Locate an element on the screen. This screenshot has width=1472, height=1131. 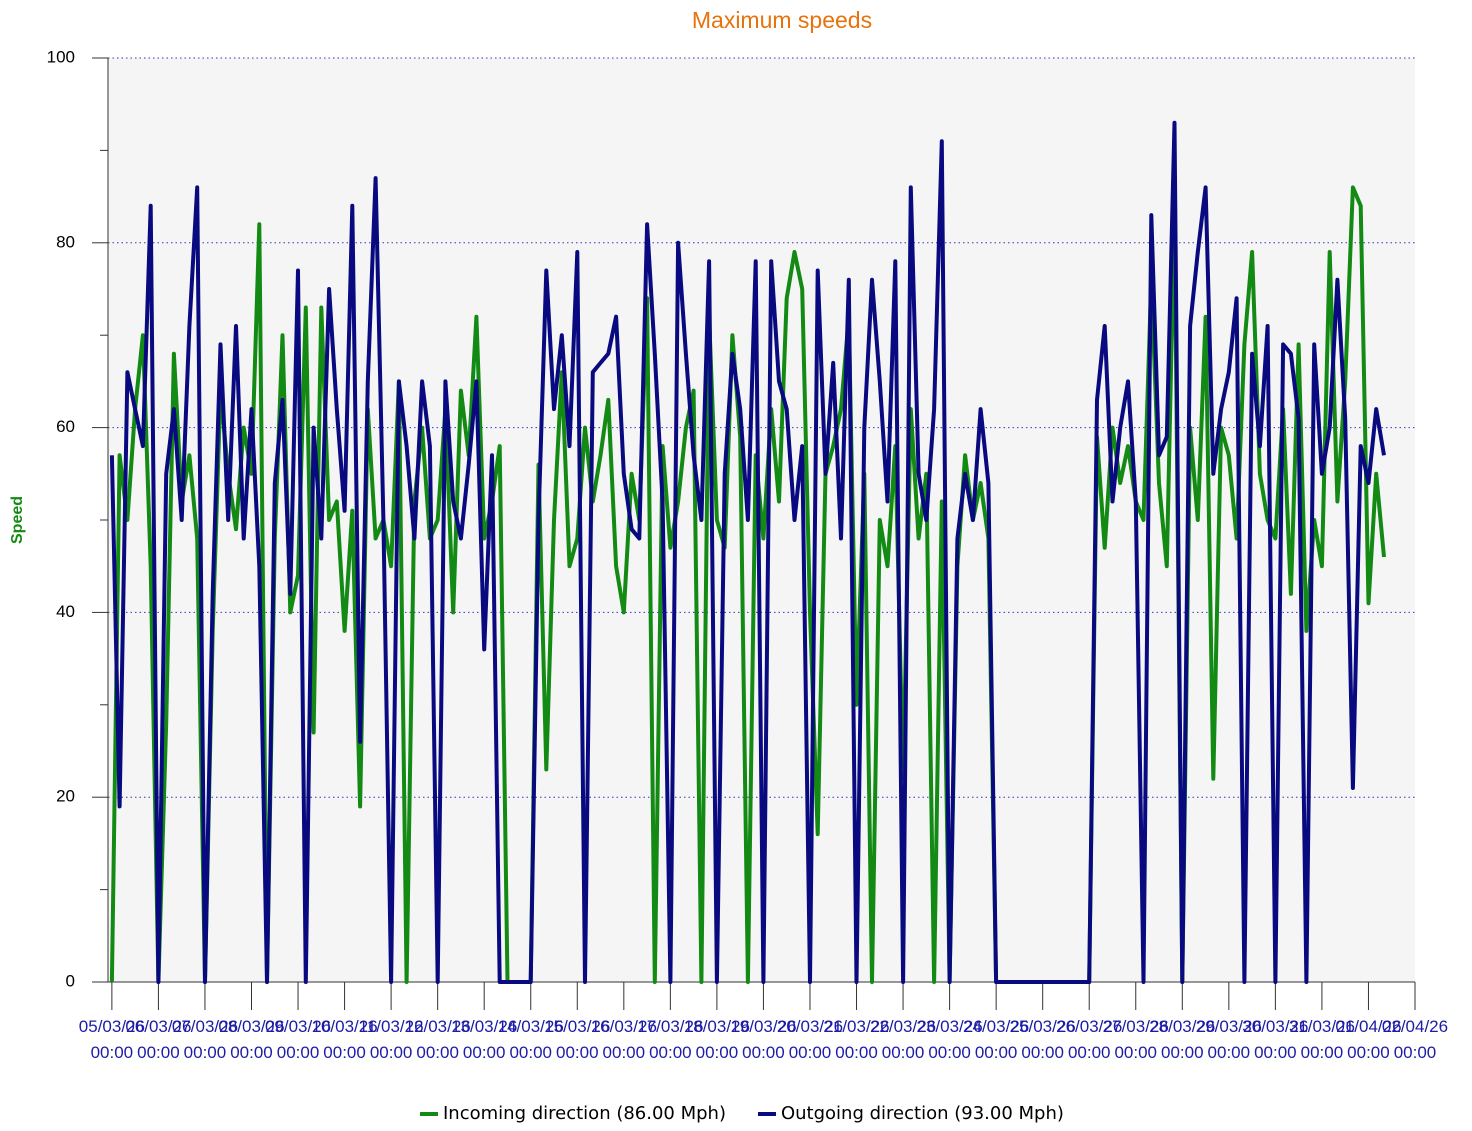
y-tick-label: 40 is located at coordinates (65, 611).